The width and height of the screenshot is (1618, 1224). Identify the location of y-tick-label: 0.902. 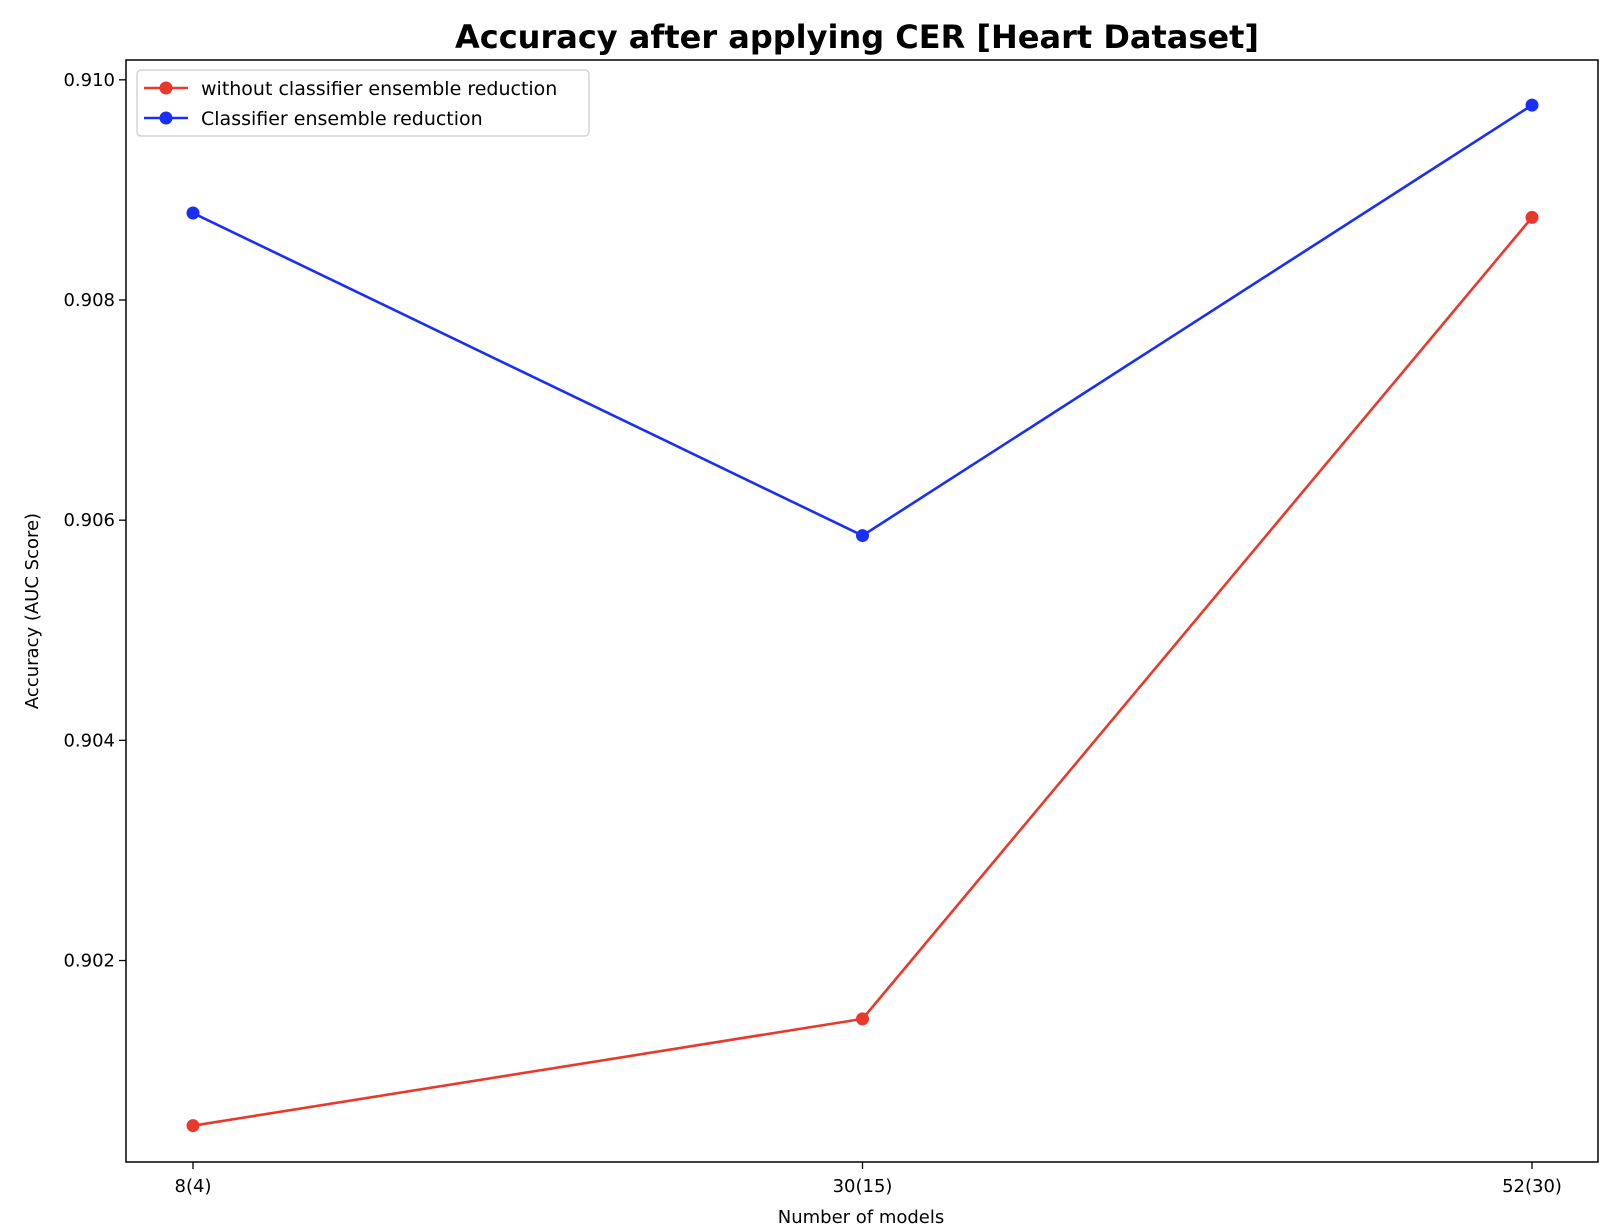
(89, 961).